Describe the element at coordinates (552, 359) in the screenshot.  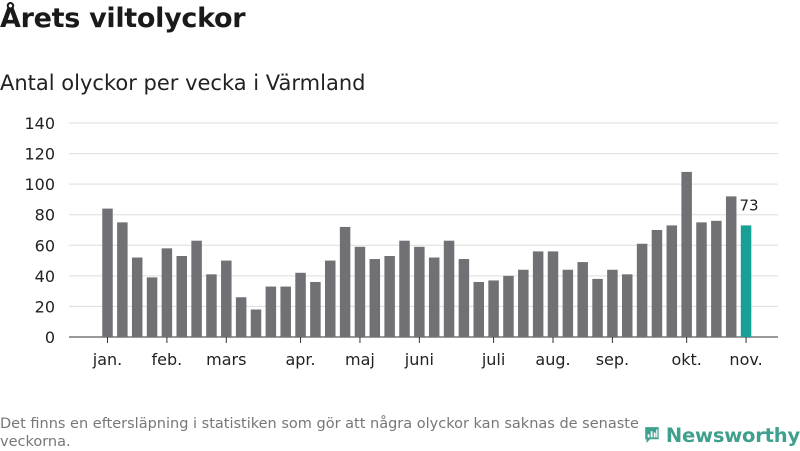
I see `x-tick-label: aug.` at that location.